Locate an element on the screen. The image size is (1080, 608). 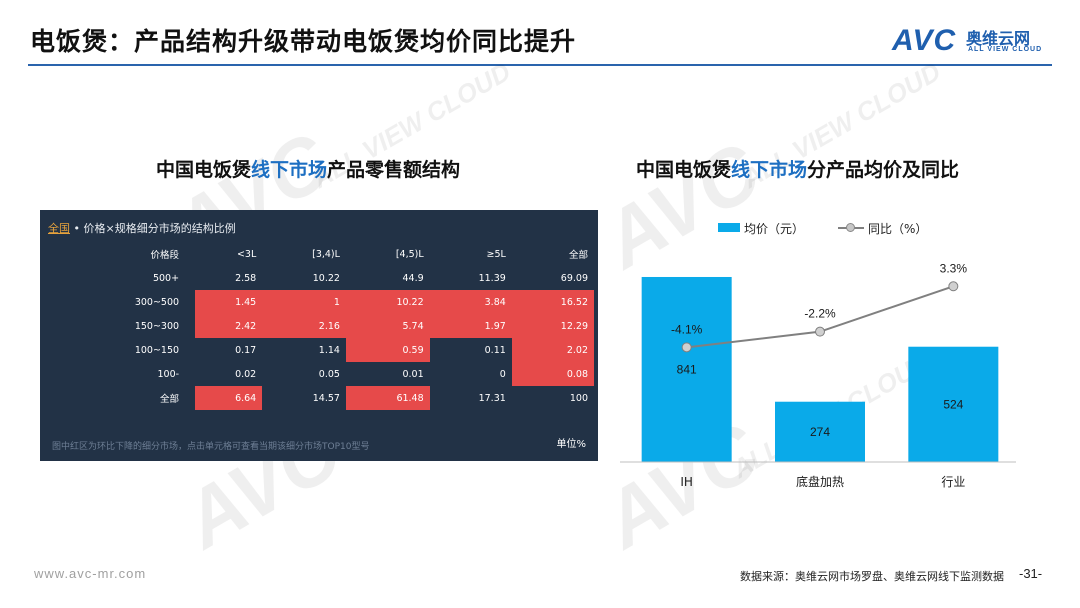
row-label: 100- is located at coordinates (168, 374).